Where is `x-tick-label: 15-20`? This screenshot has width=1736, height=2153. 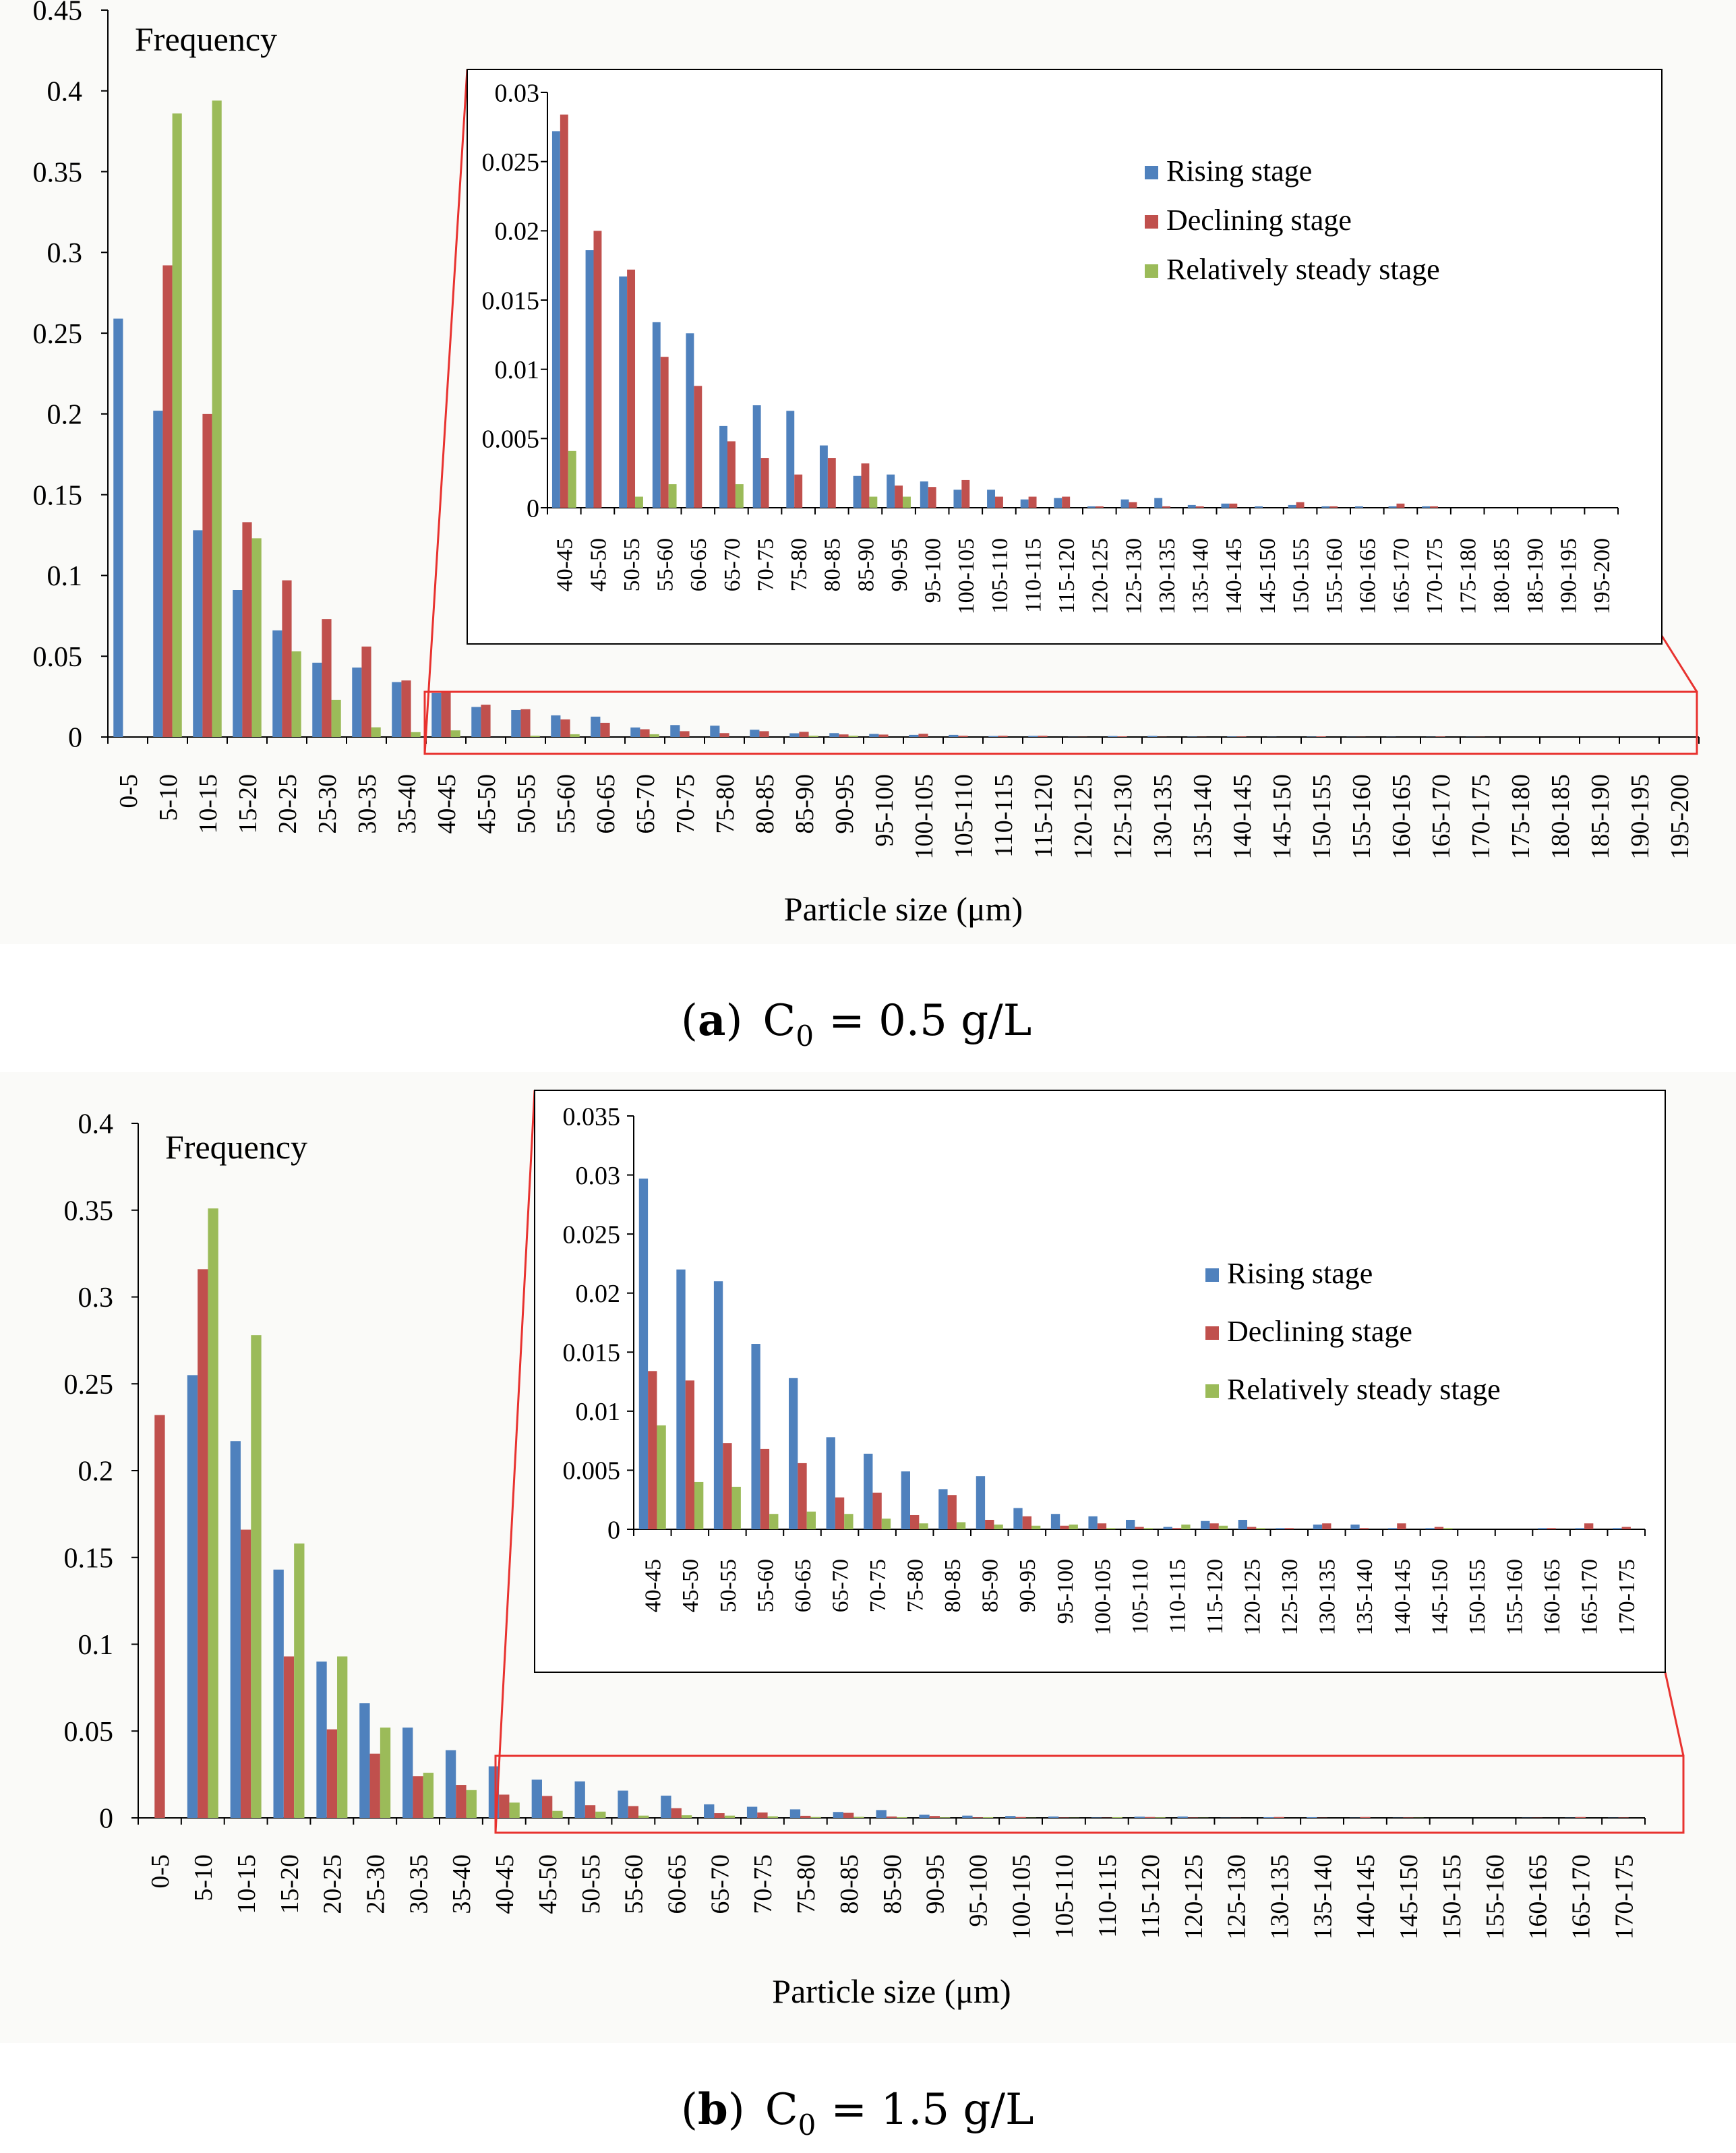 x-tick-label: 15-20 is located at coordinates (248, 804).